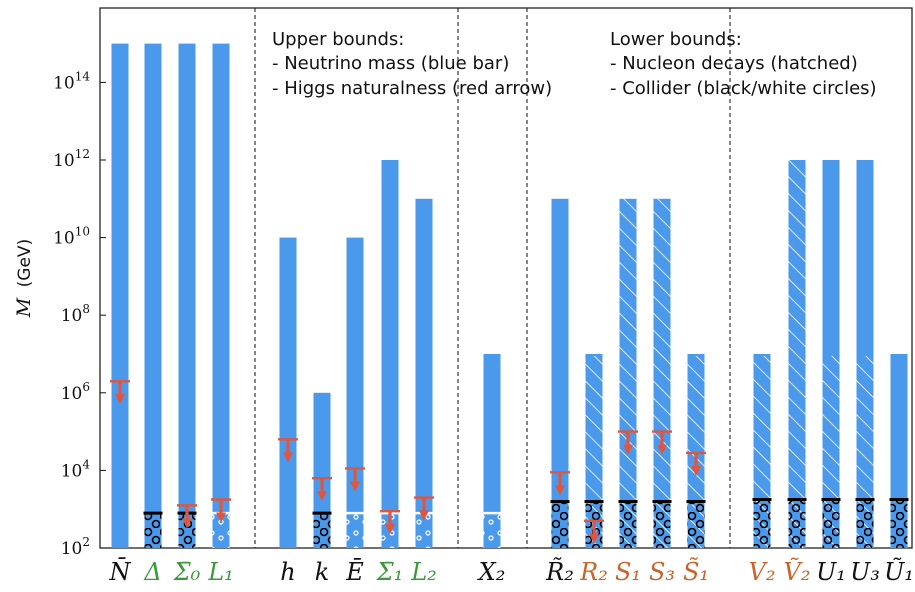 This screenshot has height=592, width=915. What do you see at coordinates (71, 237) in the screenshot?
I see `y-tick-label: 10¹⁰` at bounding box center [71, 237].